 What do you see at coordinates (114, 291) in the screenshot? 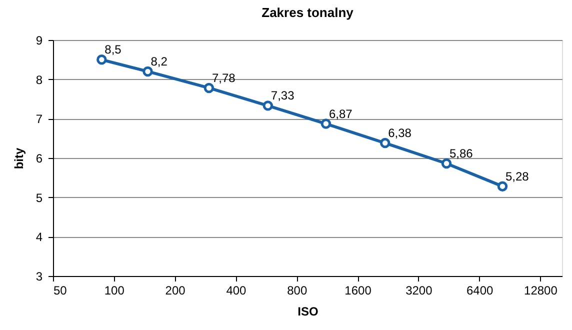
I see `x-tick-label: 100` at bounding box center [114, 291].